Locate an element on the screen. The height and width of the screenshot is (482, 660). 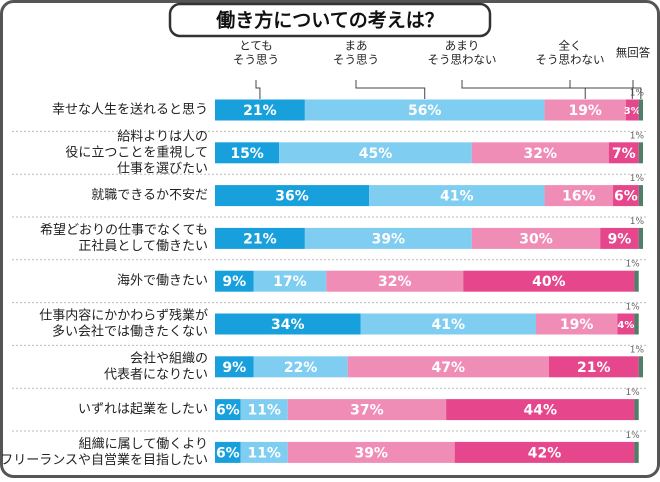
legend-label: 全く is located at coordinates (570, 46).